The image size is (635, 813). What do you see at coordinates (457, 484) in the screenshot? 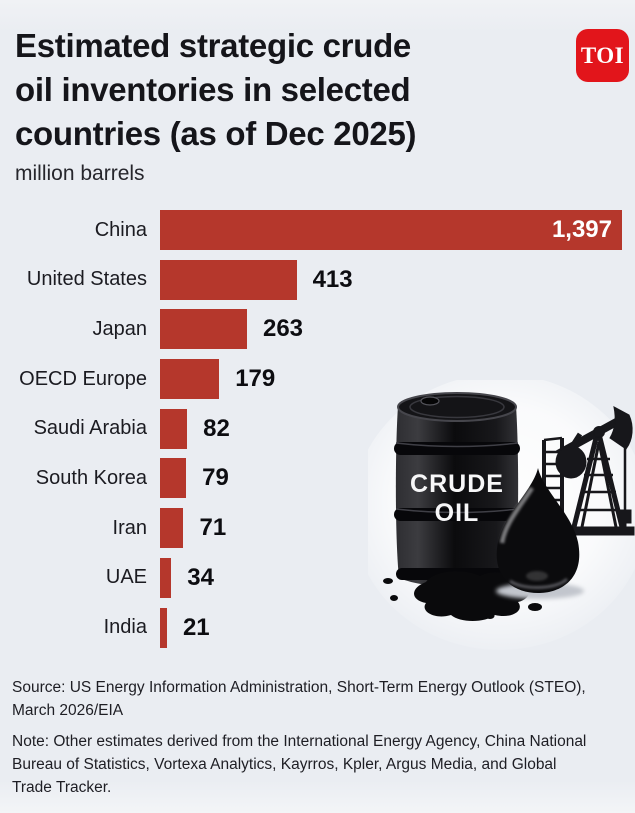
I see `barrel-text-line-1: CRUDE` at bounding box center [457, 484].